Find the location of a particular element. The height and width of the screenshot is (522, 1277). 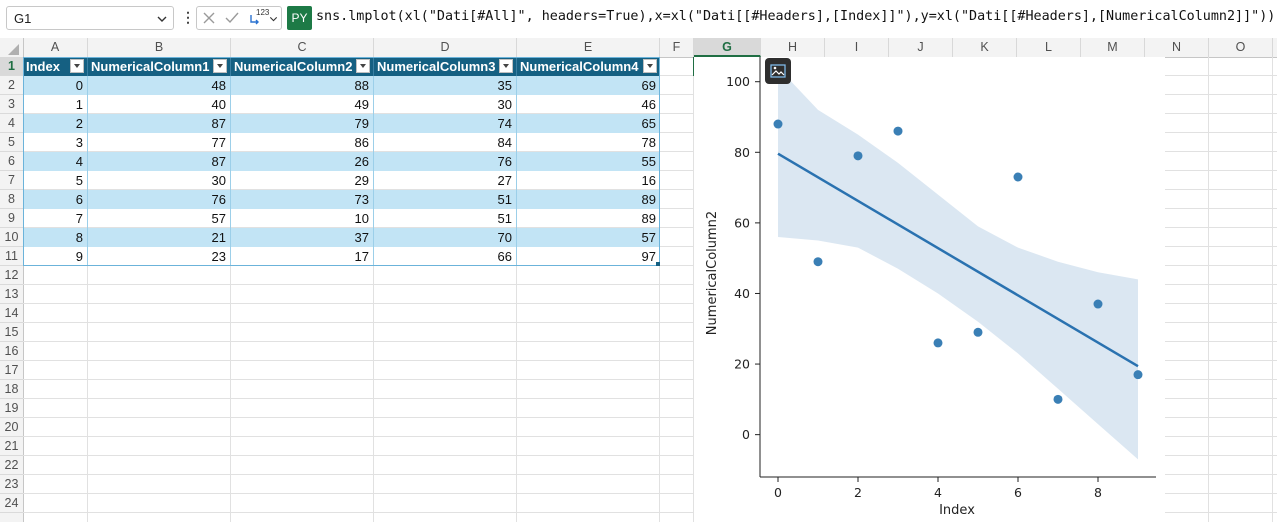

table-cell: 29 is located at coordinates (302, 180).